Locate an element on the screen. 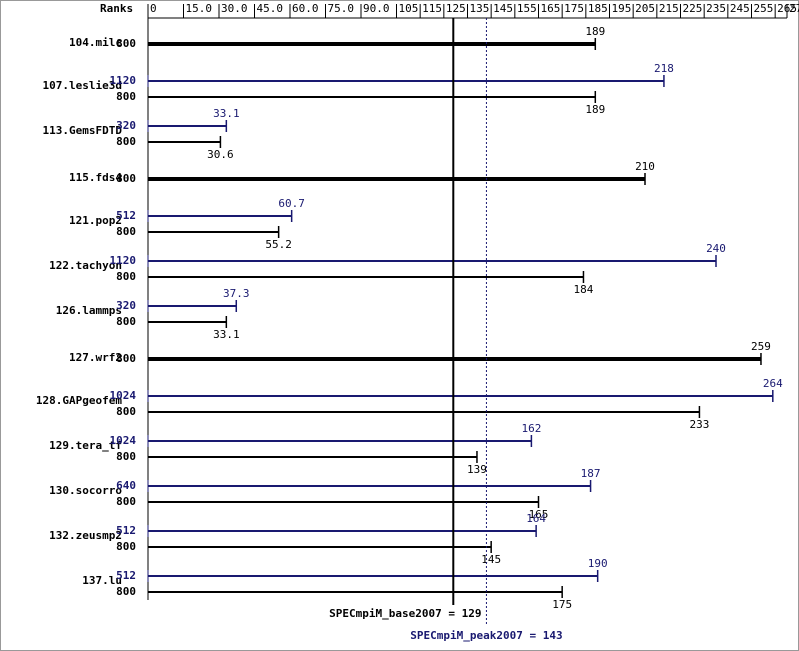 The height and width of the screenshot is (651, 799). x-tick-label: 30.0 is located at coordinates (234, 8).